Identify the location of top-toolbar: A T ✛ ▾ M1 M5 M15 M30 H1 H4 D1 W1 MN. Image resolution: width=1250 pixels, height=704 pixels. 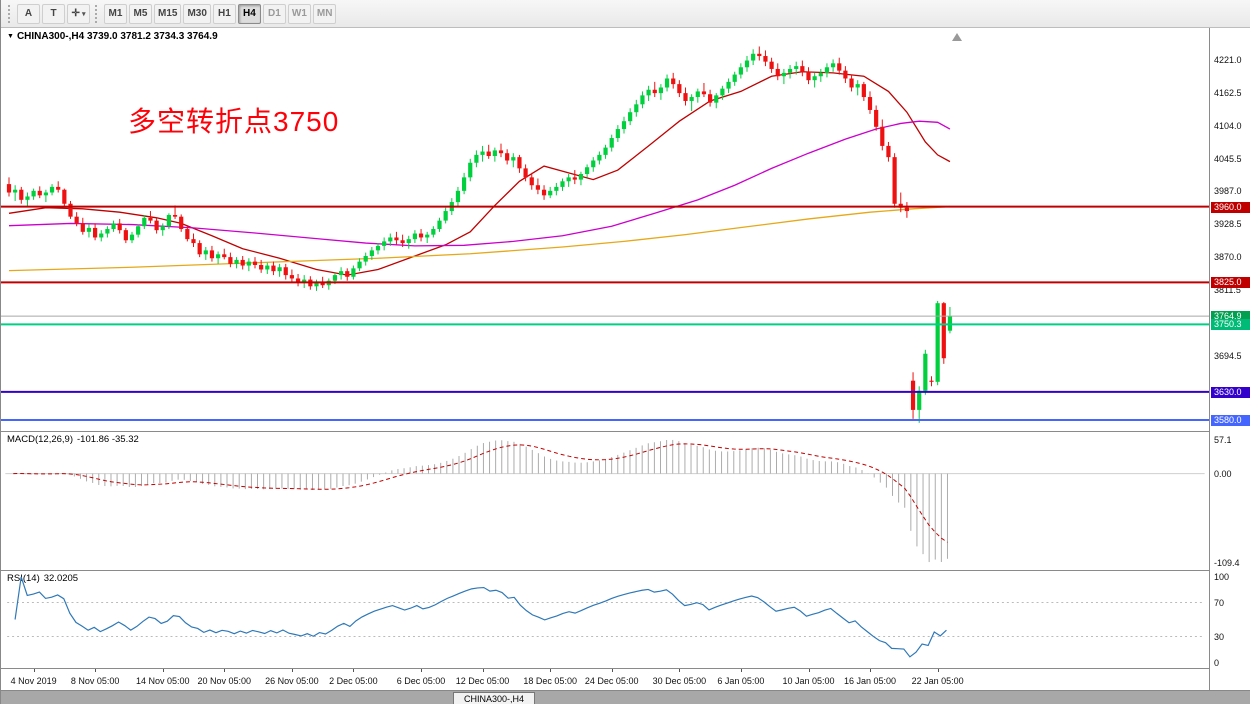
(625, 14).